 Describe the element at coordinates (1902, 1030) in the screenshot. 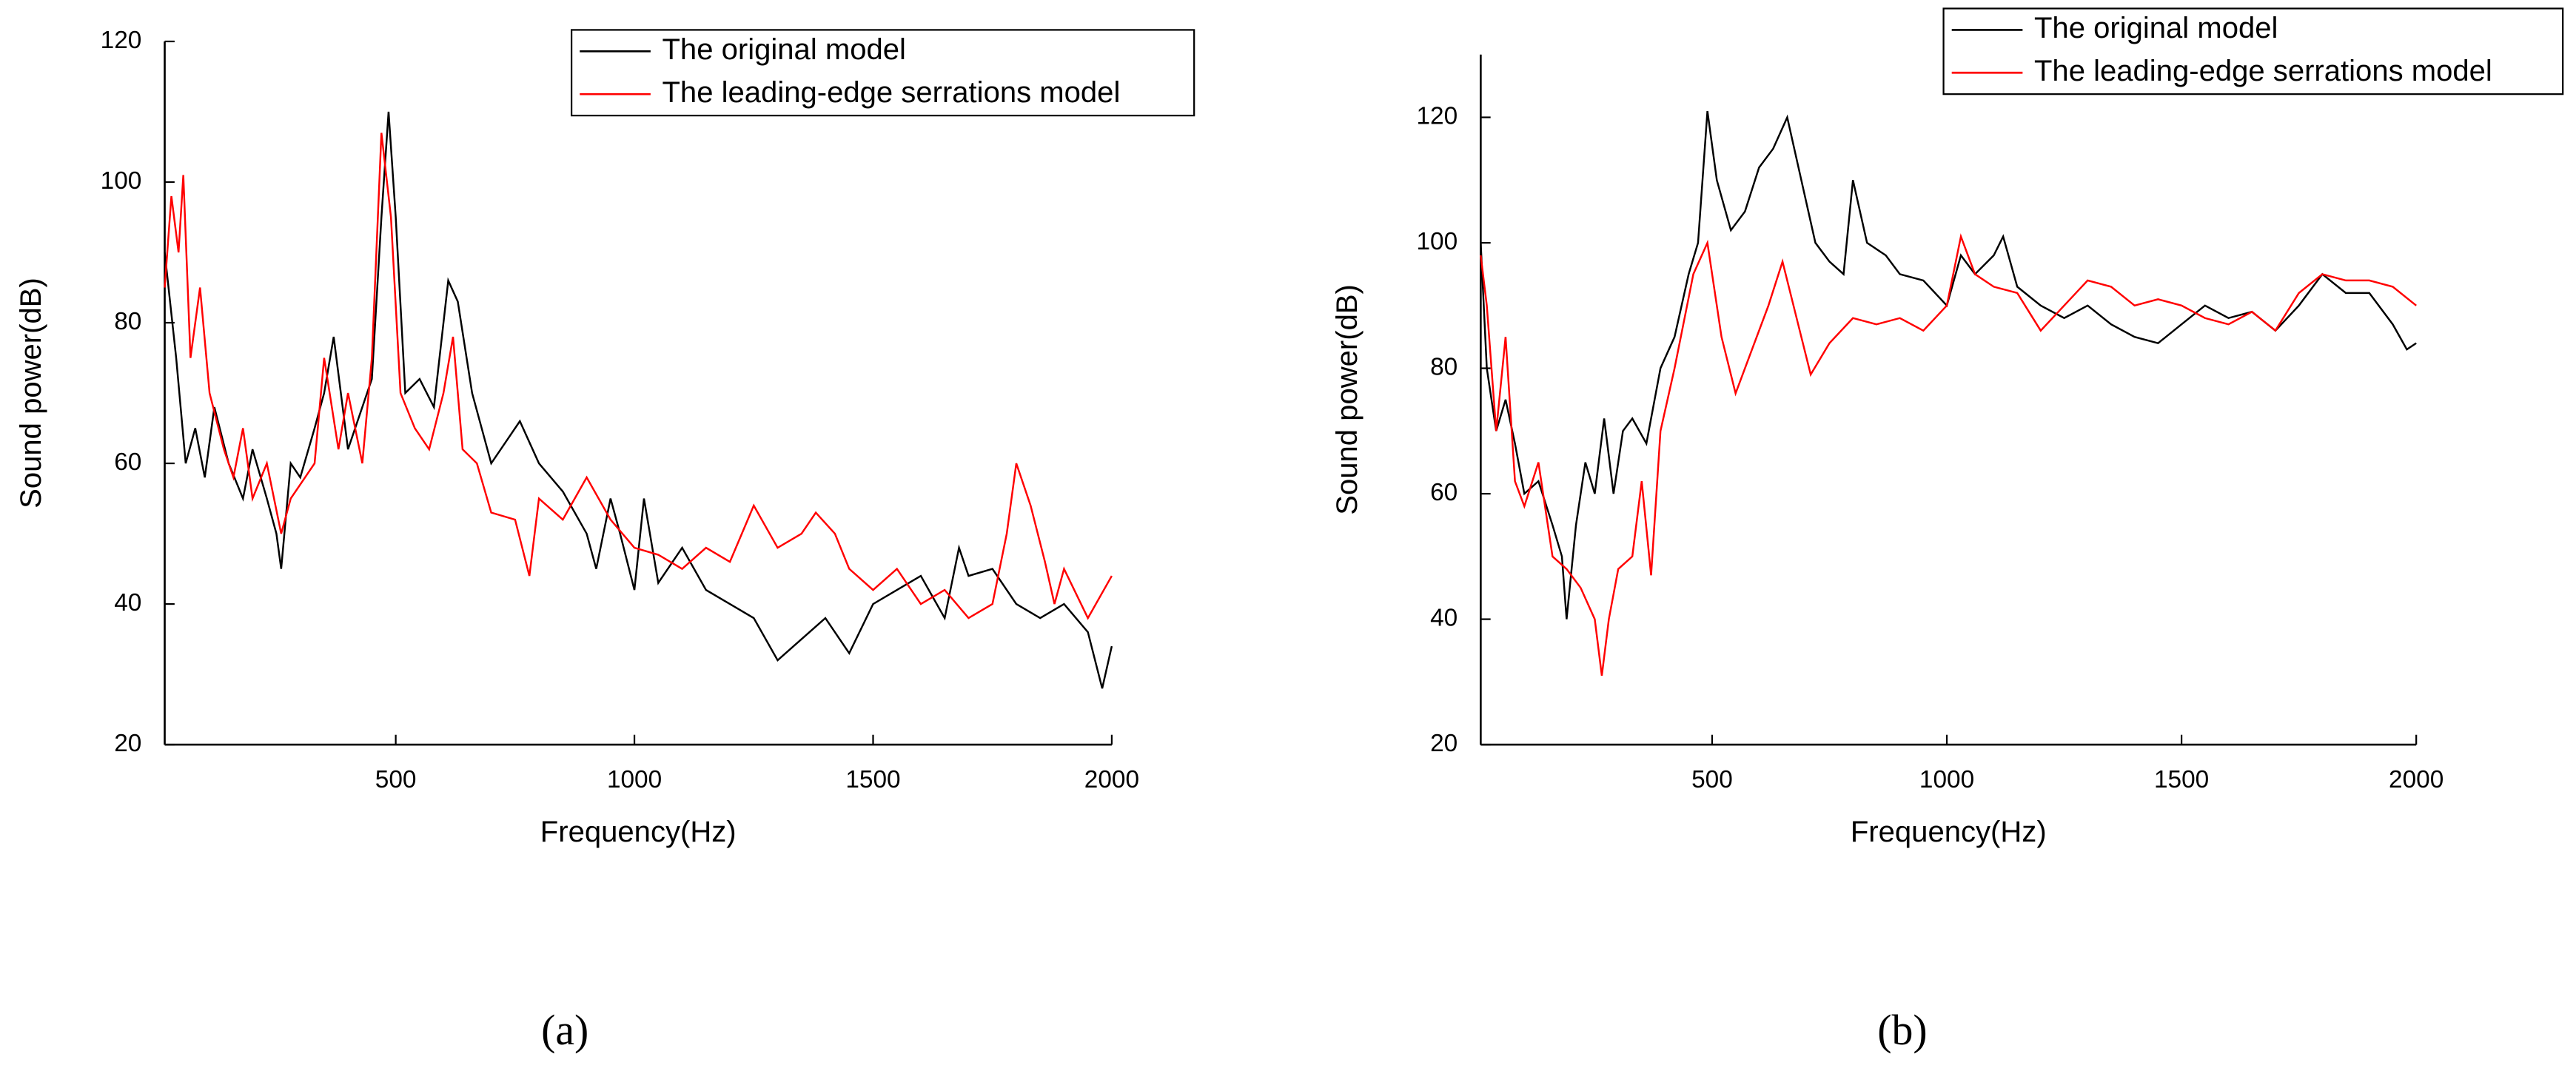

I see `caption: (b)` at that location.